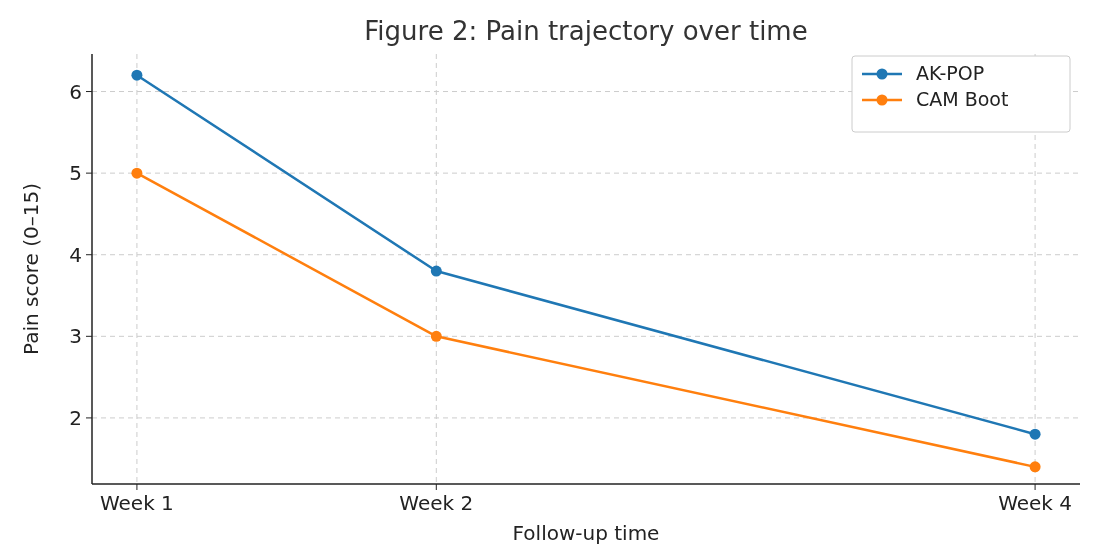 This screenshot has height=556, width=1102. I want to click on legend-label: CAM Boot, so click(962, 99).